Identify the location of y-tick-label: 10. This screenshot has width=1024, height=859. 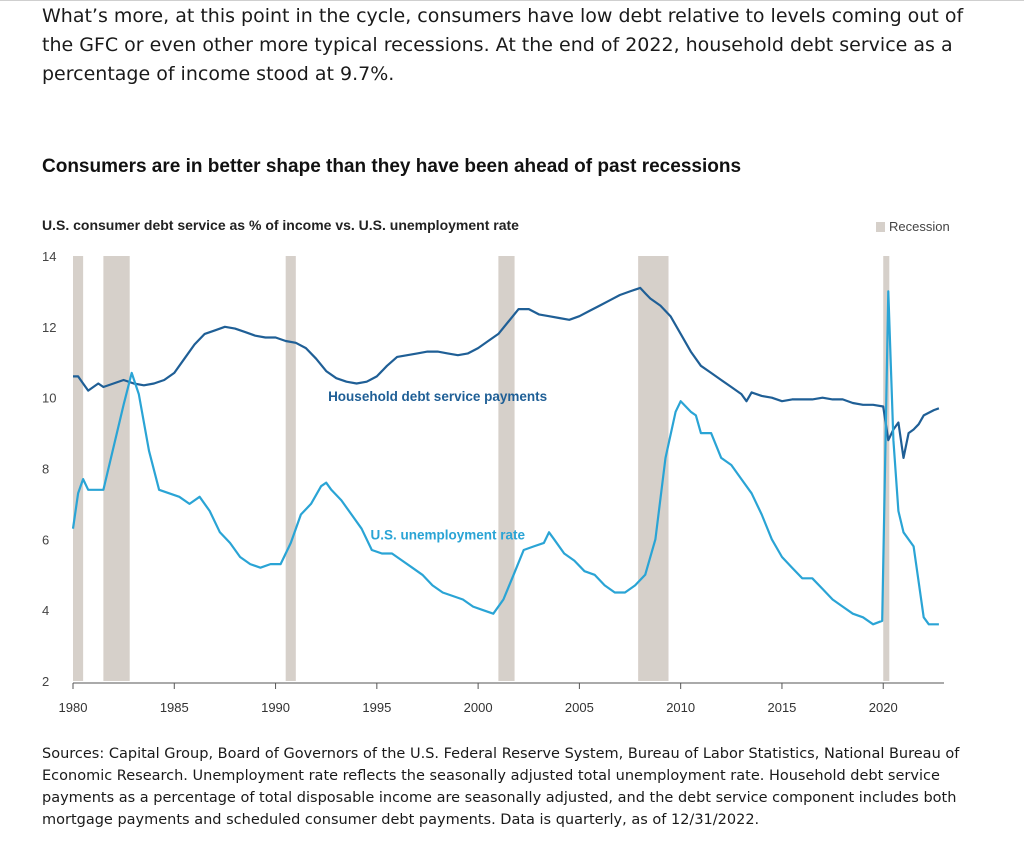
(49, 398).